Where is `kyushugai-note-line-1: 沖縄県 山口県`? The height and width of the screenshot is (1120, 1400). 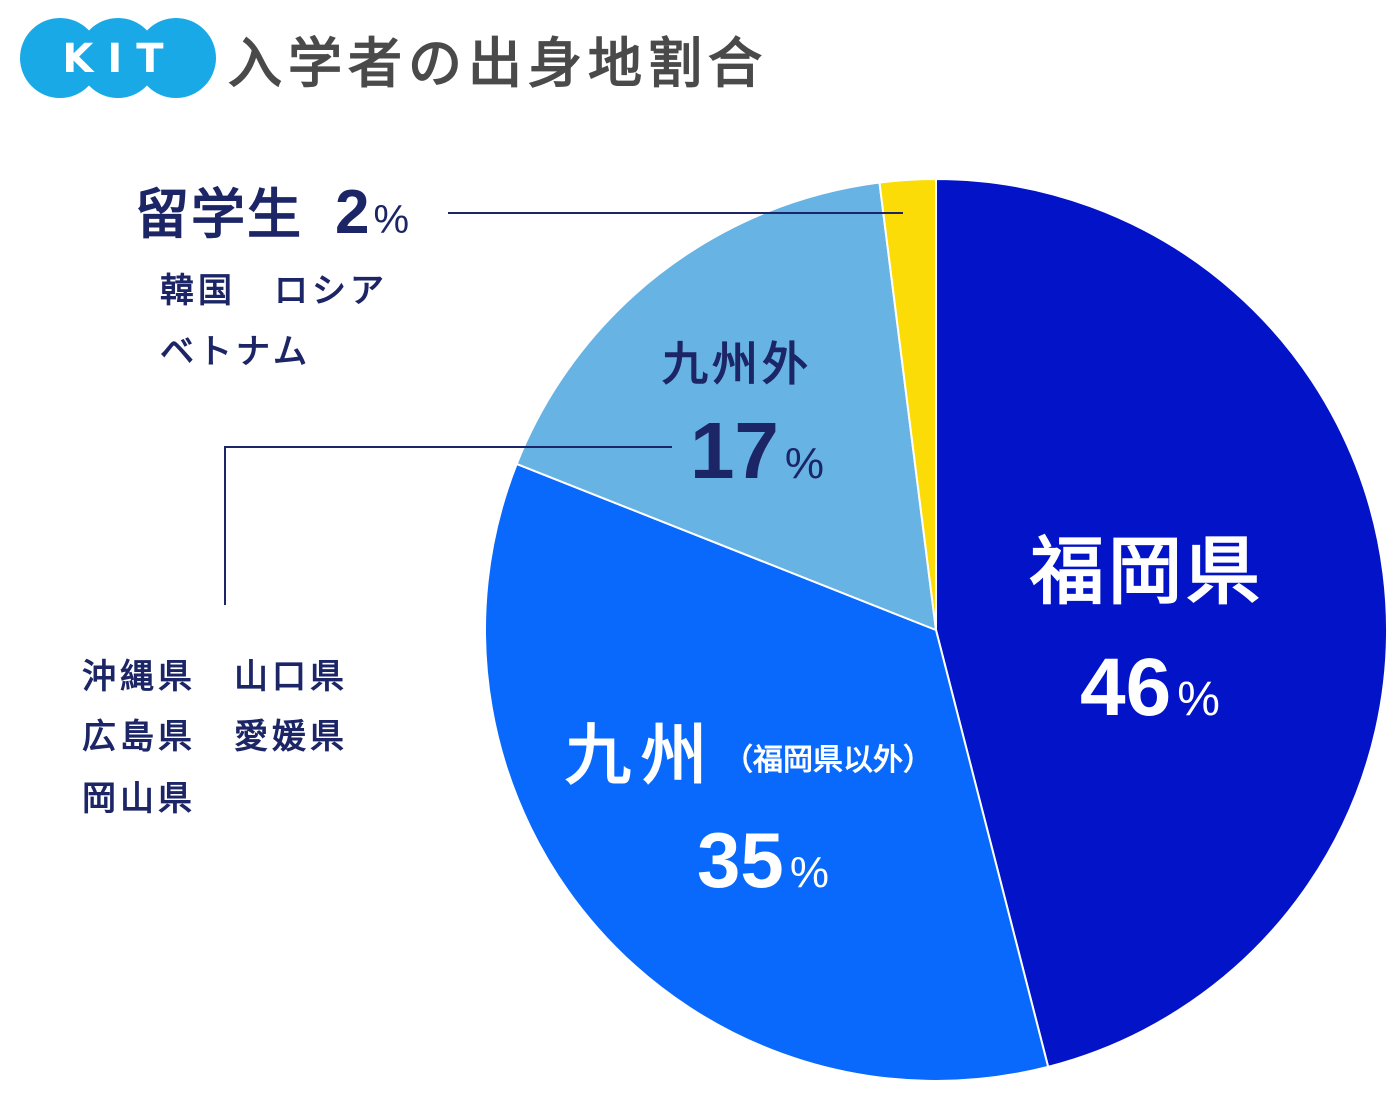 kyushugai-note-line-1: 沖縄県 山口県 is located at coordinates (215, 677).